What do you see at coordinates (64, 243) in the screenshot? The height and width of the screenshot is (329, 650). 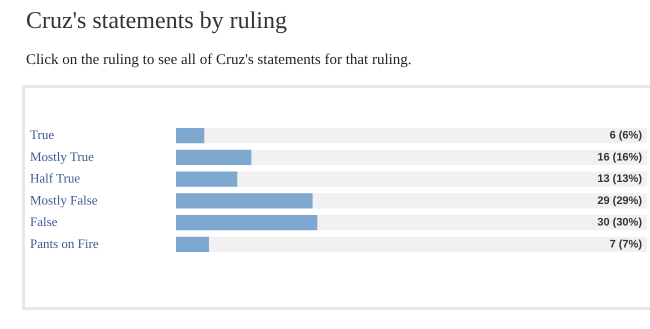 I see `y-tick-label: Pants on Fire` at bounding box center [64, 243].